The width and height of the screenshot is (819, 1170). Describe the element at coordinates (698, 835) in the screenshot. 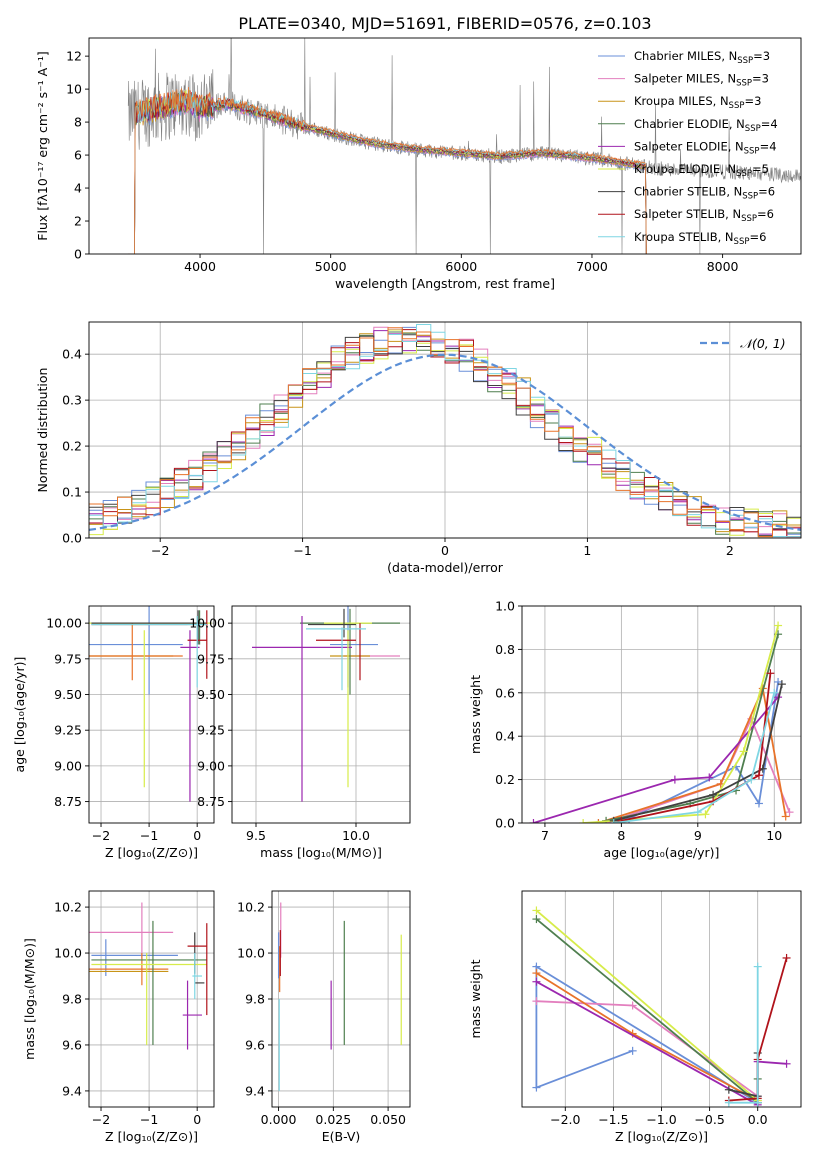

I see `x-tick-label: 9` at that location.